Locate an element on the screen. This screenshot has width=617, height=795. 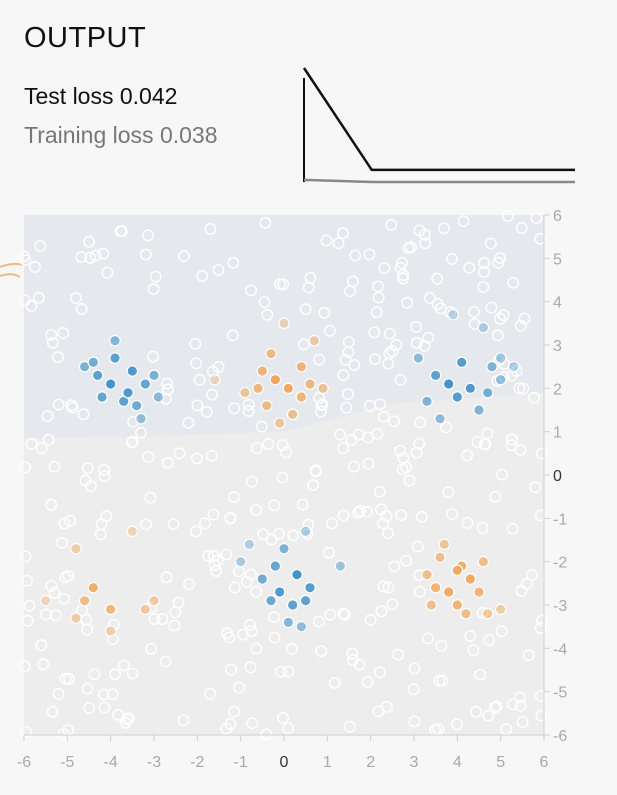
x-tick-label: 6 is located at coordinates (544, 762).